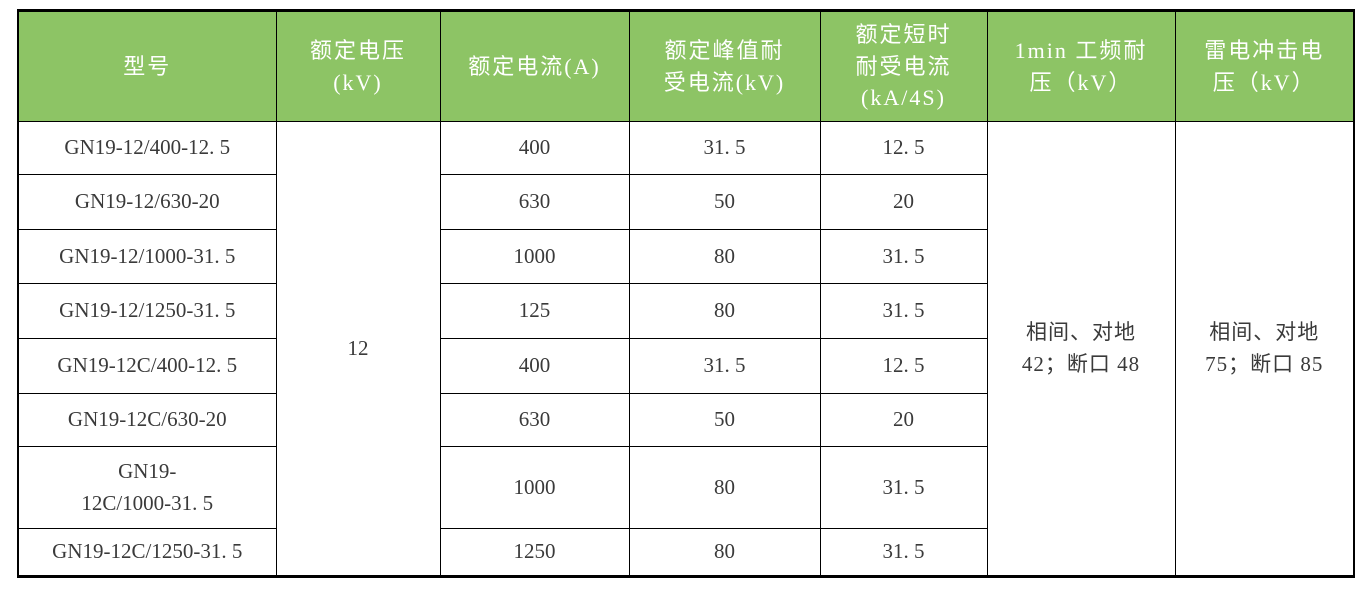  Describe the element at coordinates (1264, 66) in the screenshot. I see `header-lightning-impulse-voltage: 雷电冲击电 压（kV）` at that location.